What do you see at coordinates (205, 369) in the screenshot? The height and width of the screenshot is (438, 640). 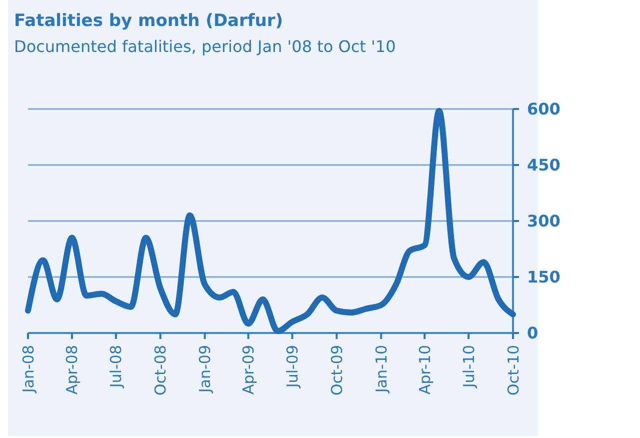 I see `x-tick-label: Jan-09` at bounding box center [205, 369].